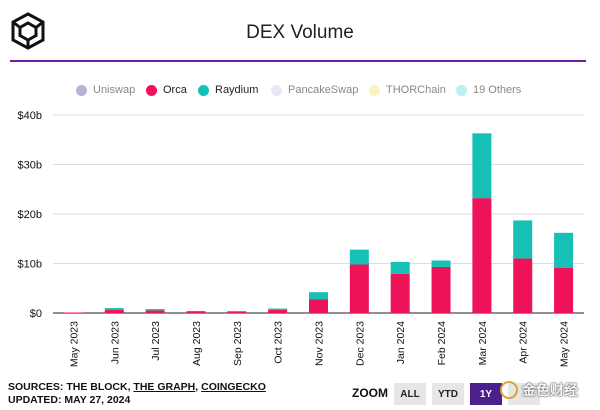  What do you see at coordinates (448, 394) in the screenshot?
I see `zoom-ytd-button: YTD` at bounding box center [448, 394].